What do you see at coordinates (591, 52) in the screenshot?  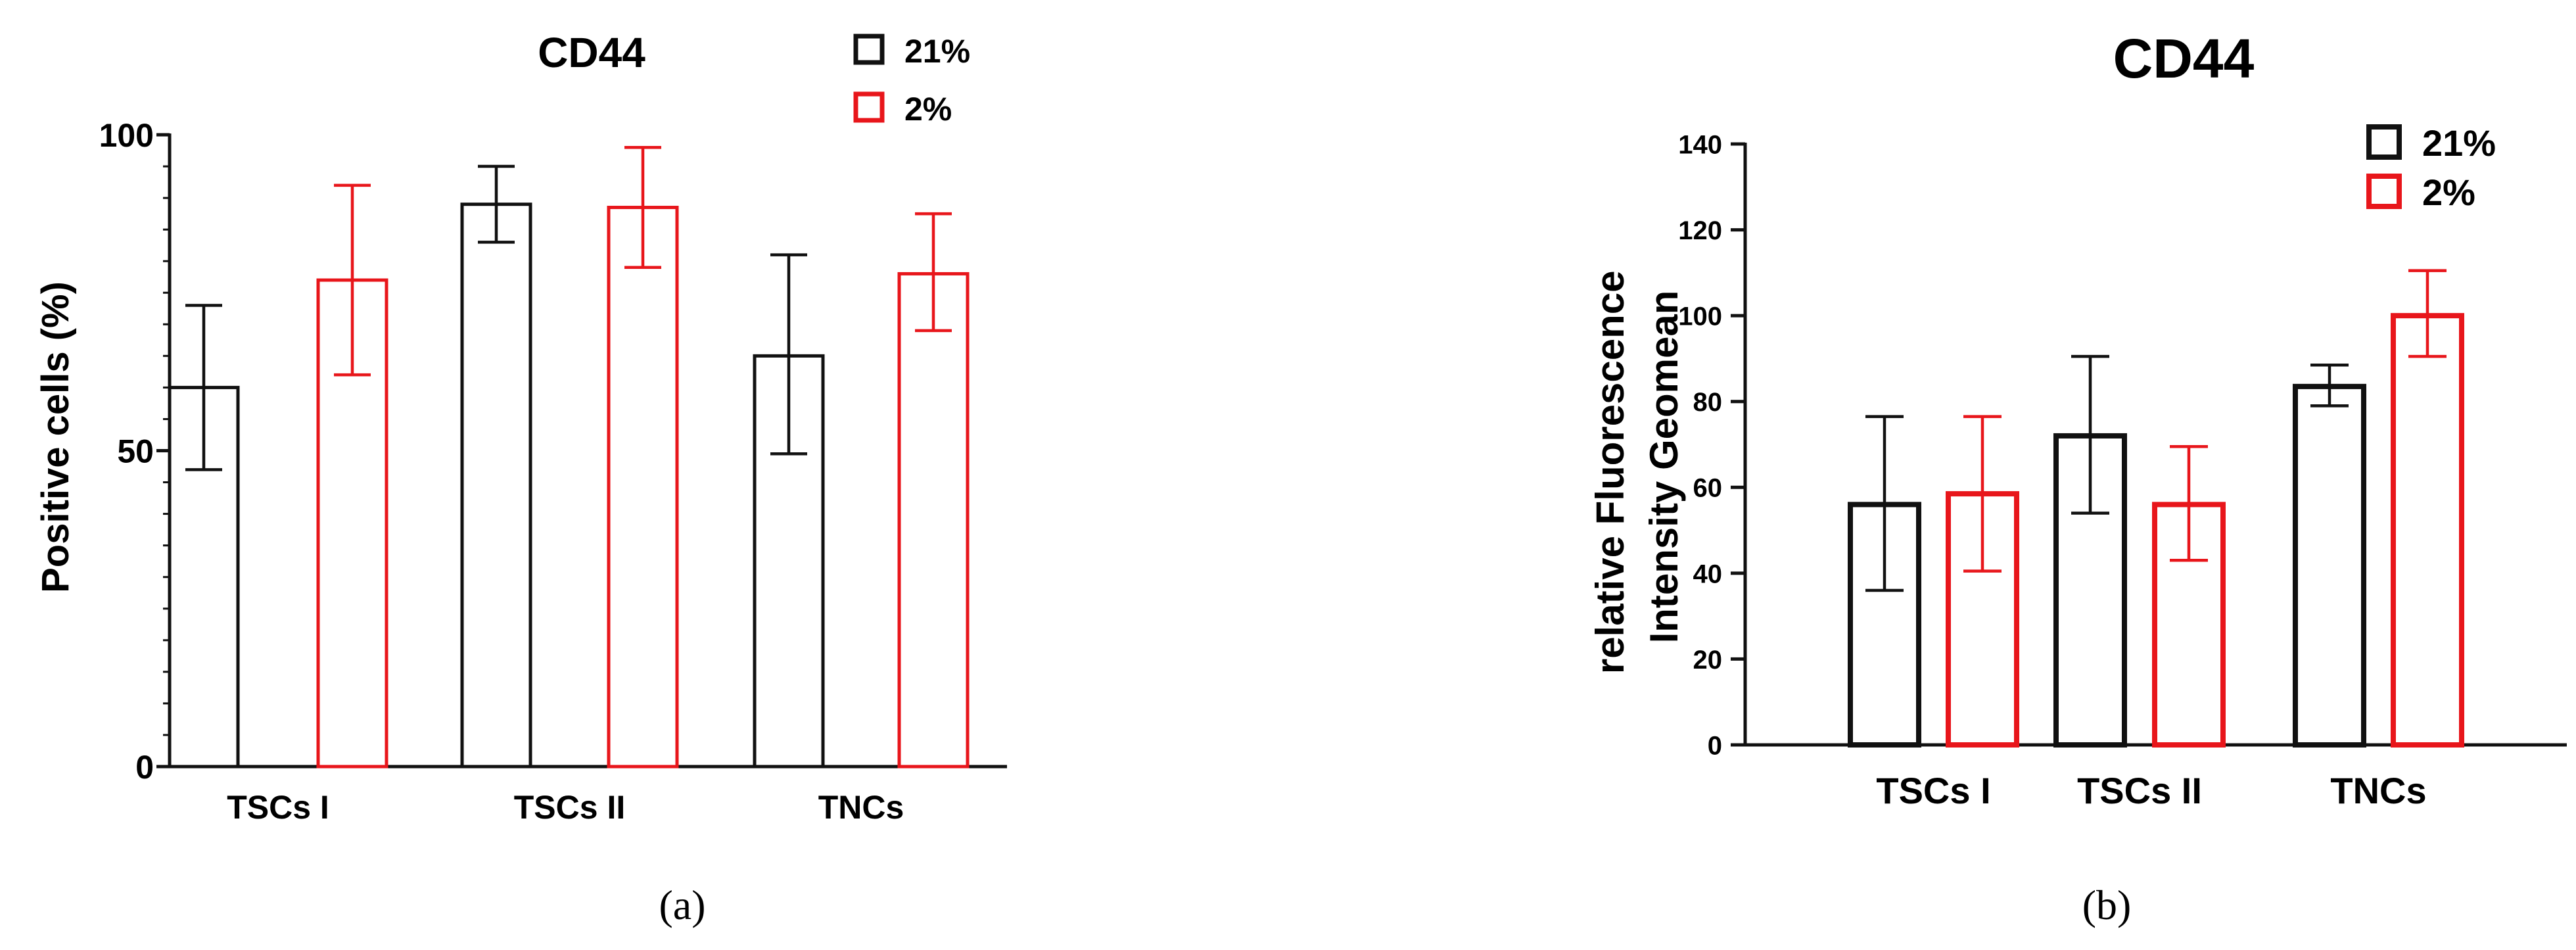 I see `chart-a-title: CD44` at bounding box center [591, 52].